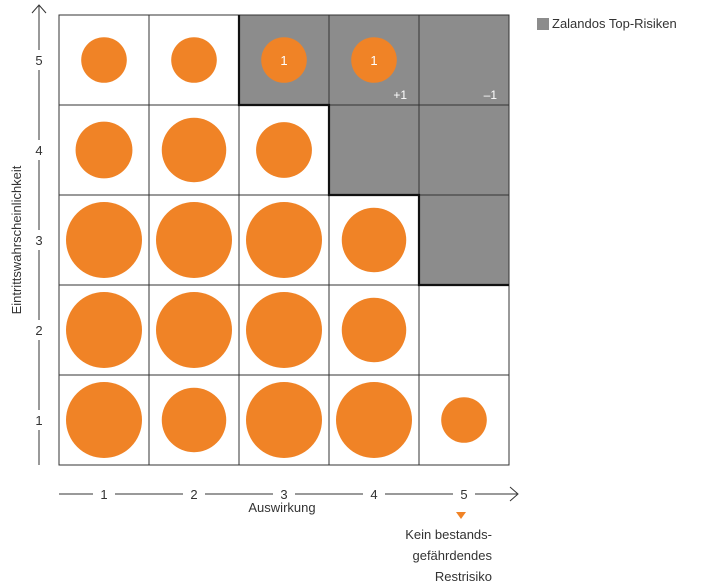  I want to click on legend-swatch, so click(543, 23).